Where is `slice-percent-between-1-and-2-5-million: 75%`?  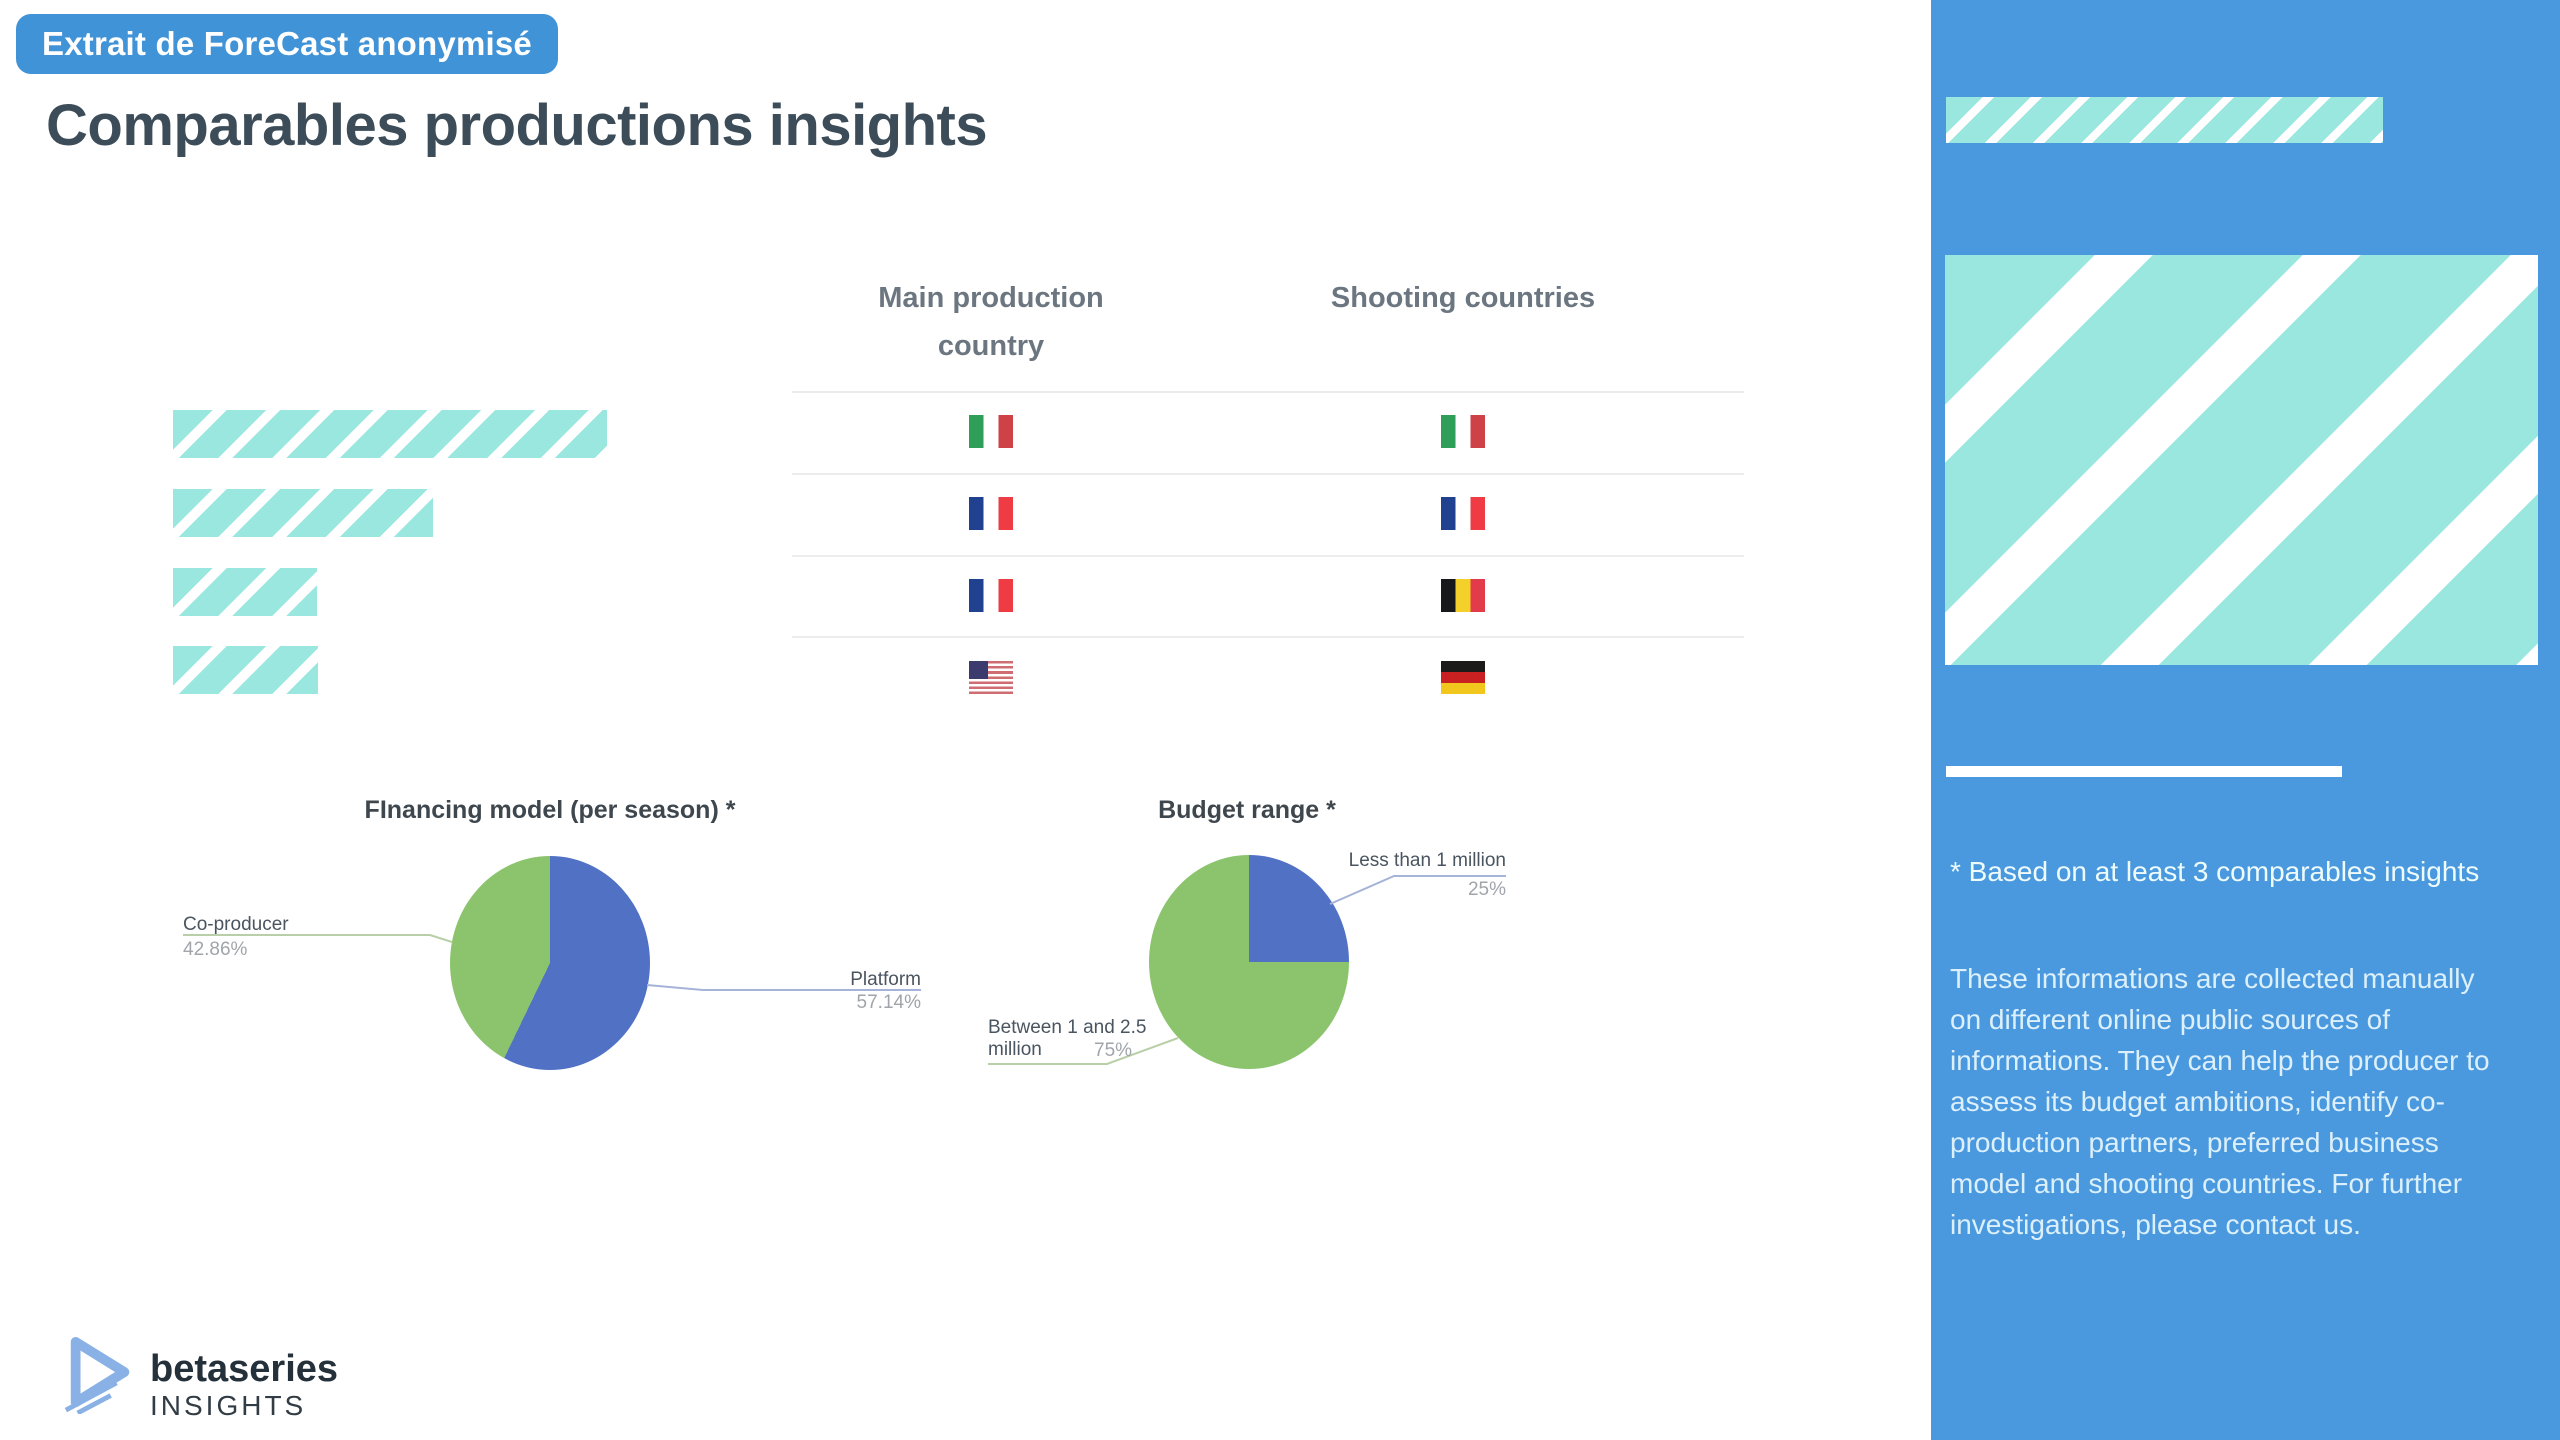
slice-percent-between-1-and-2-5-million: 75% is located at coordinates (1113, 1050).